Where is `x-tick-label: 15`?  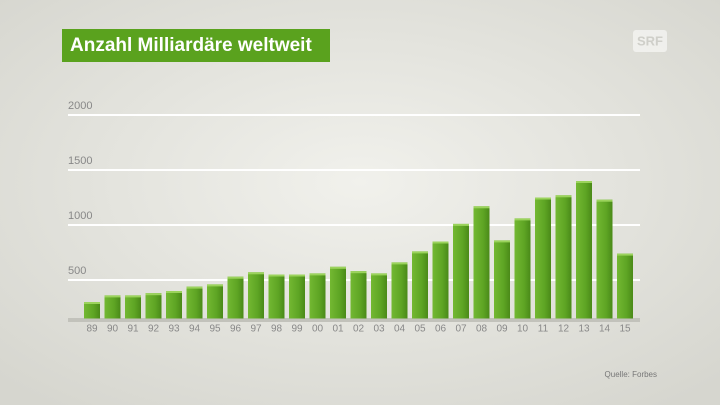 x-tick-label: 15 is located at coordinates (625, 329).